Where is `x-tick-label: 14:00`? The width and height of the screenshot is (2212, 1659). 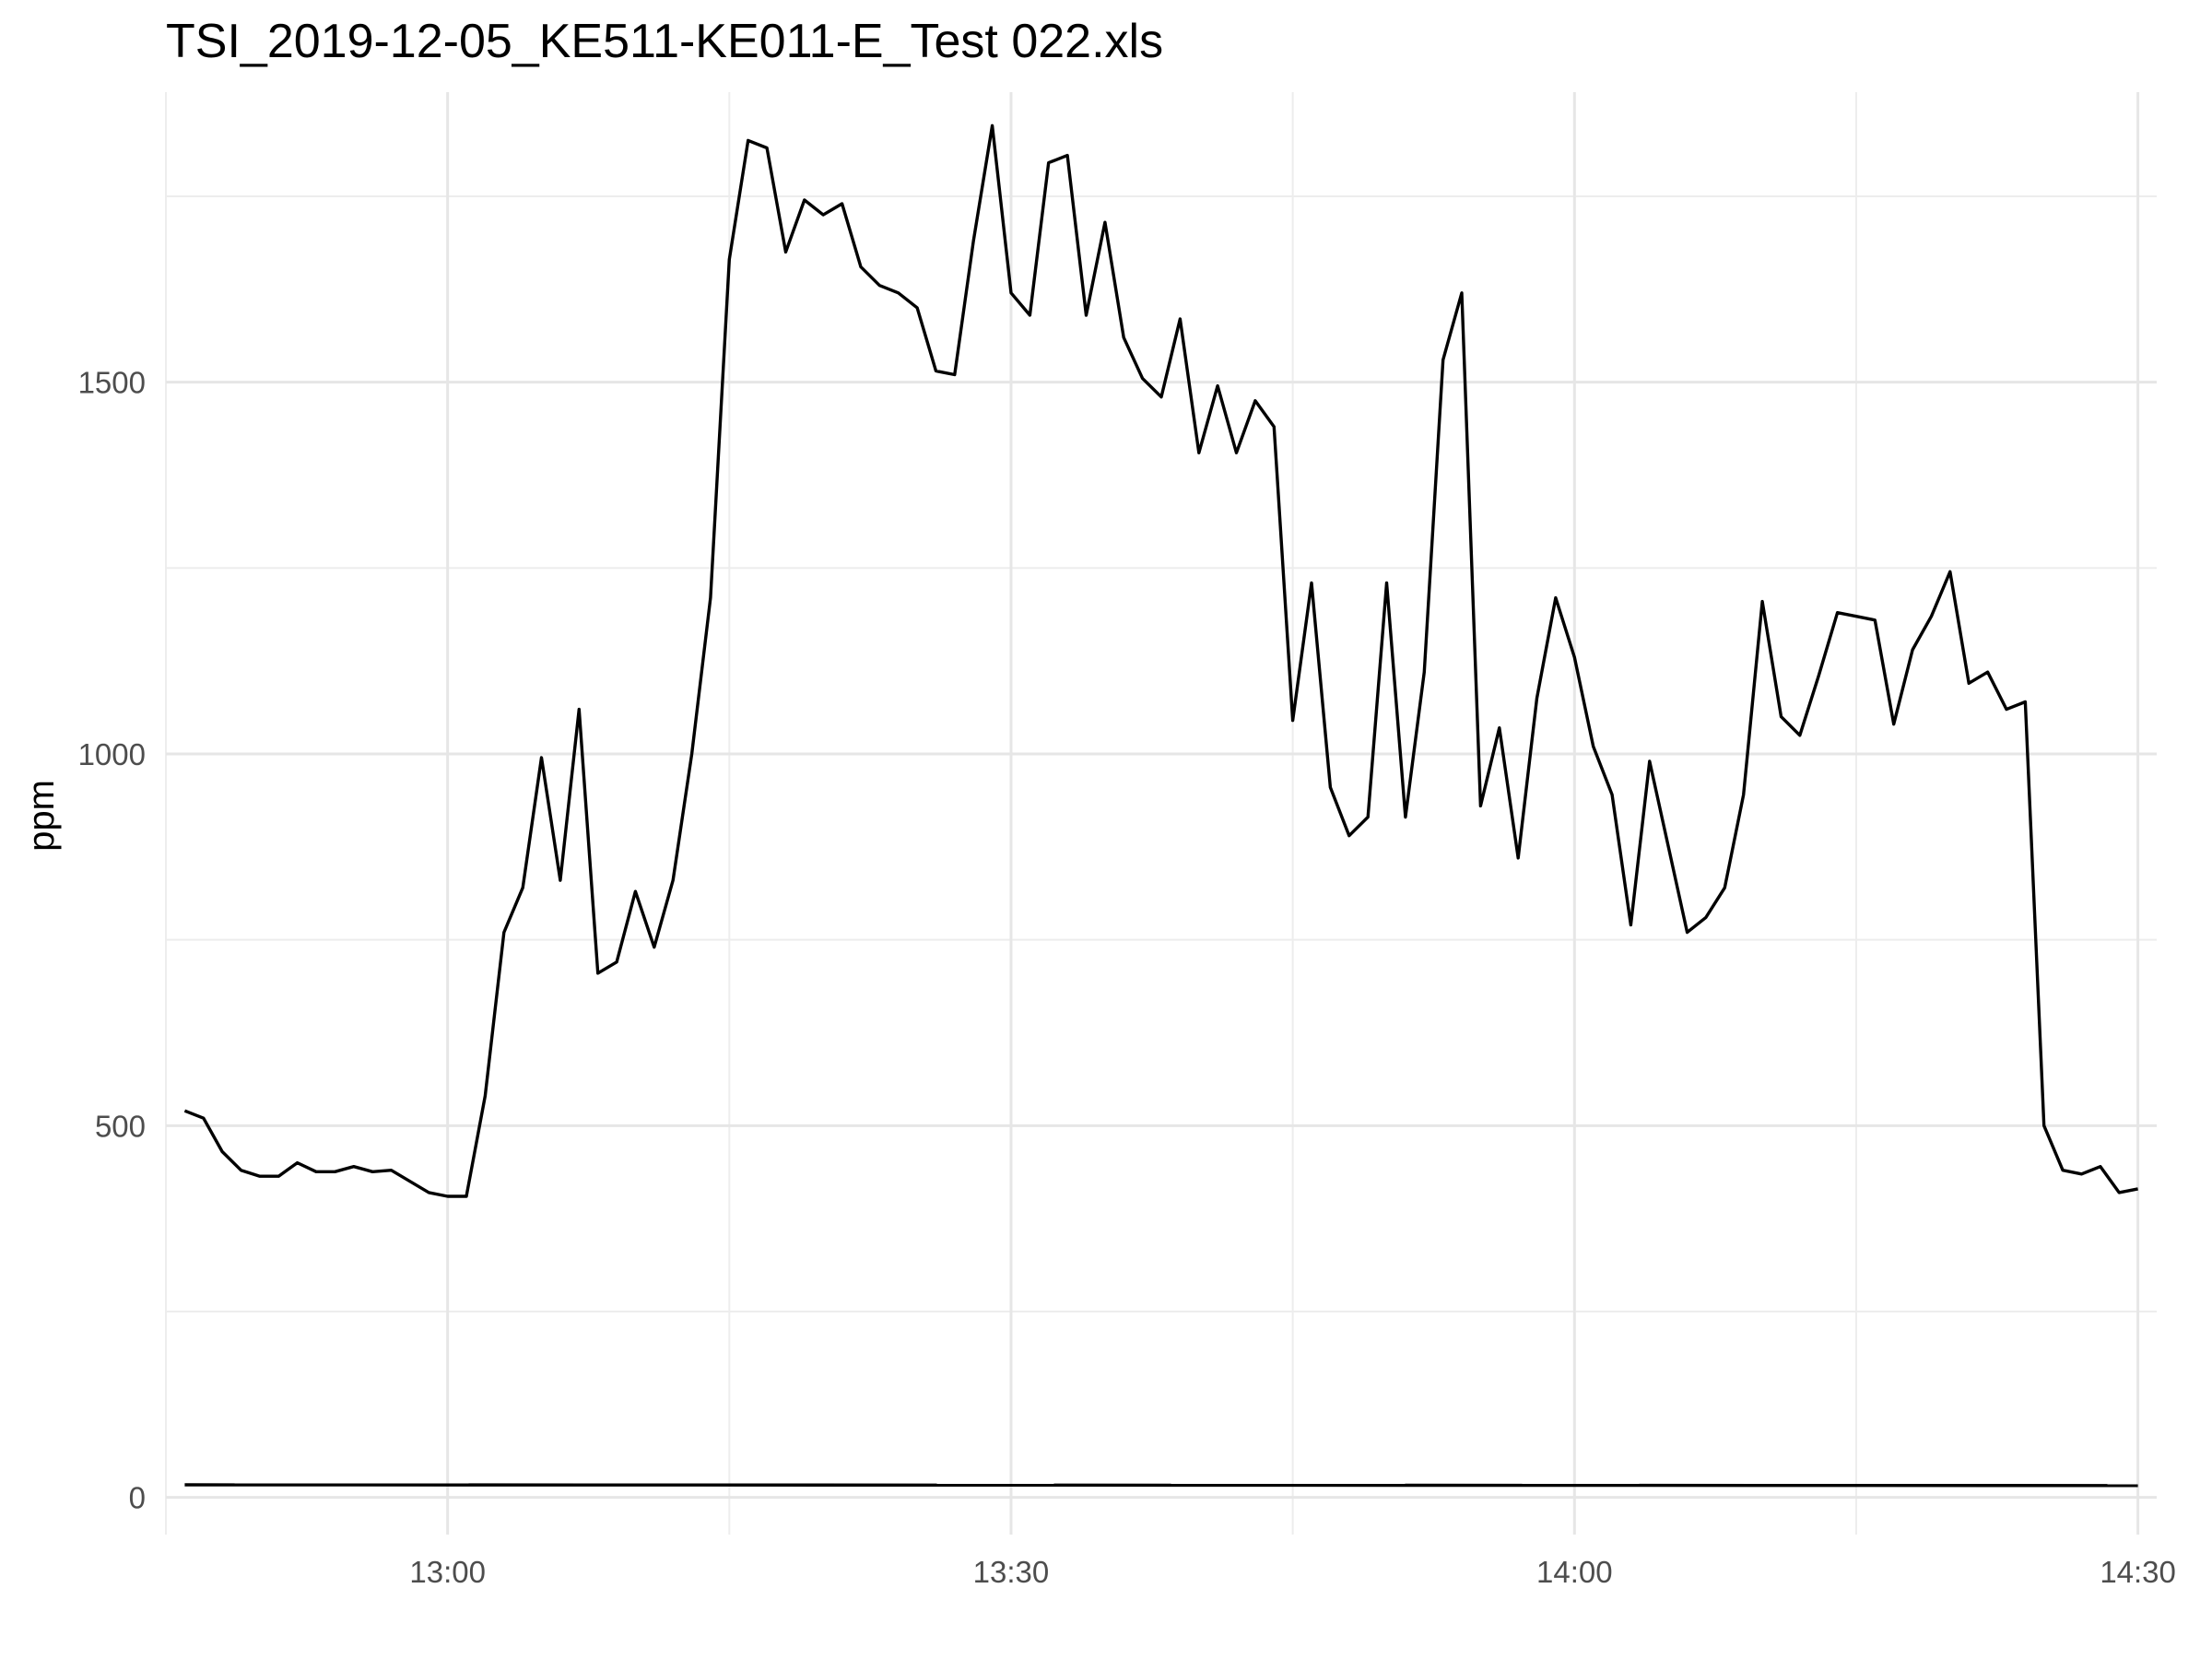
x-tick-label: 14:00 is located at coordinates (1574, 1572).